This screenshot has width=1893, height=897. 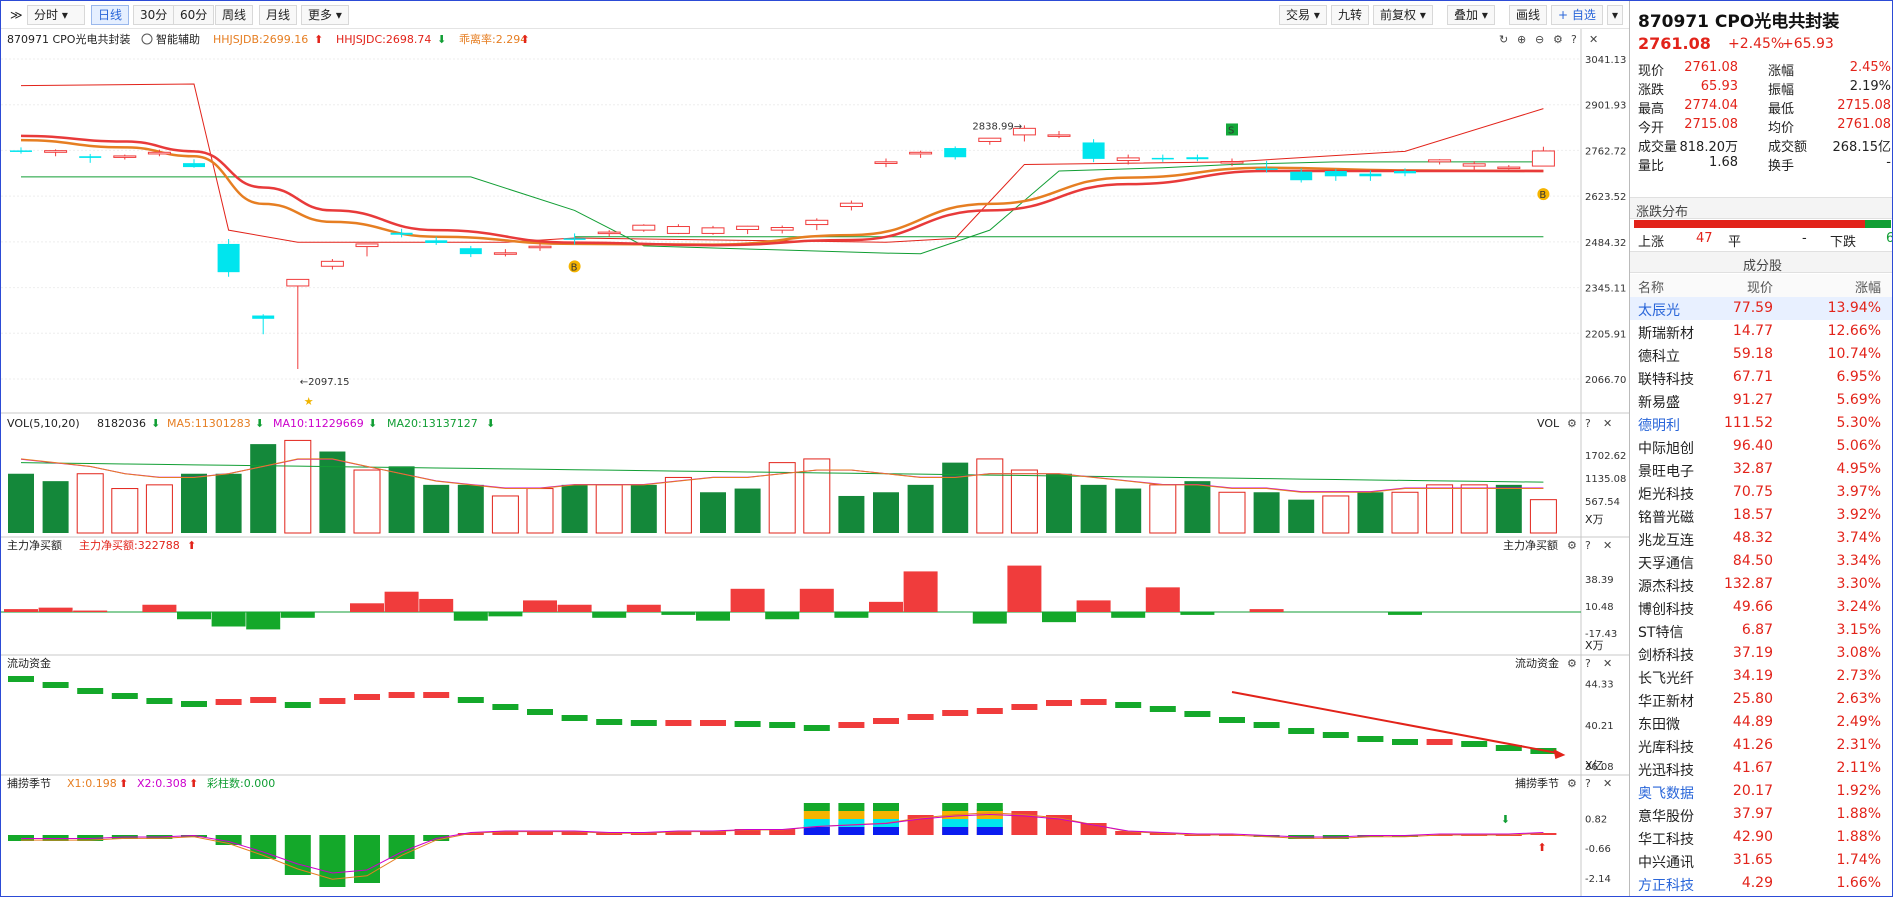 I want to click on adjust-menu: 前复权 ▾, so click(x=1403, y=15).